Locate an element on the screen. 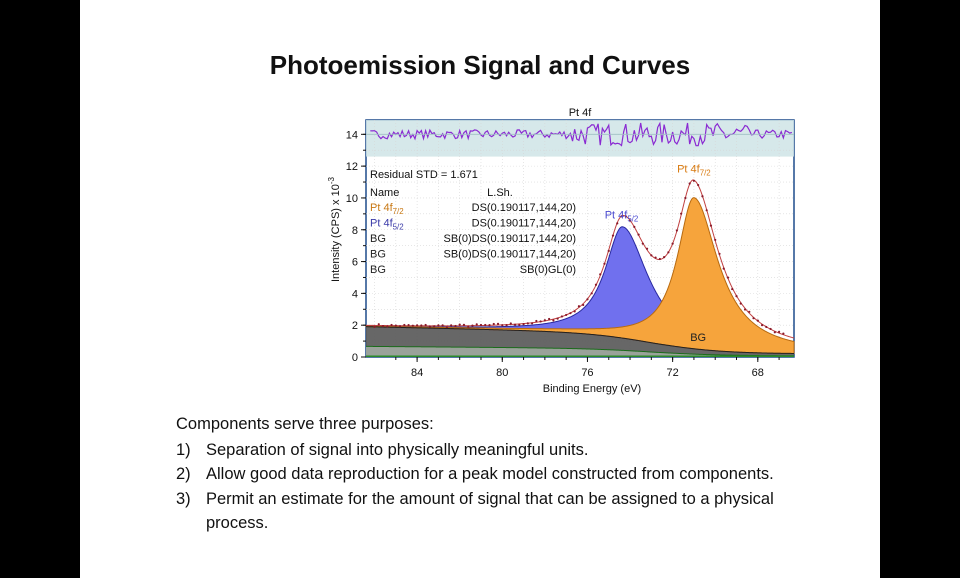  y-tick-label: 8 is located at coordinates (355, 231).